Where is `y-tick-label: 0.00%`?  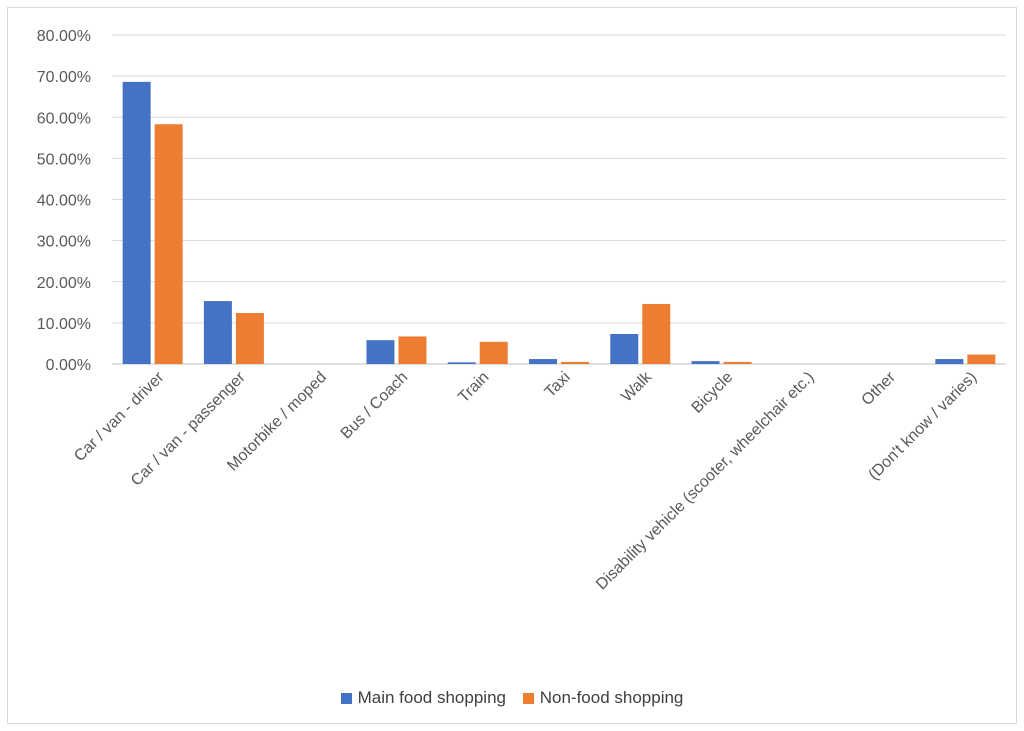
y-tick-label: 0.00% is located at coordinates (68, 365).